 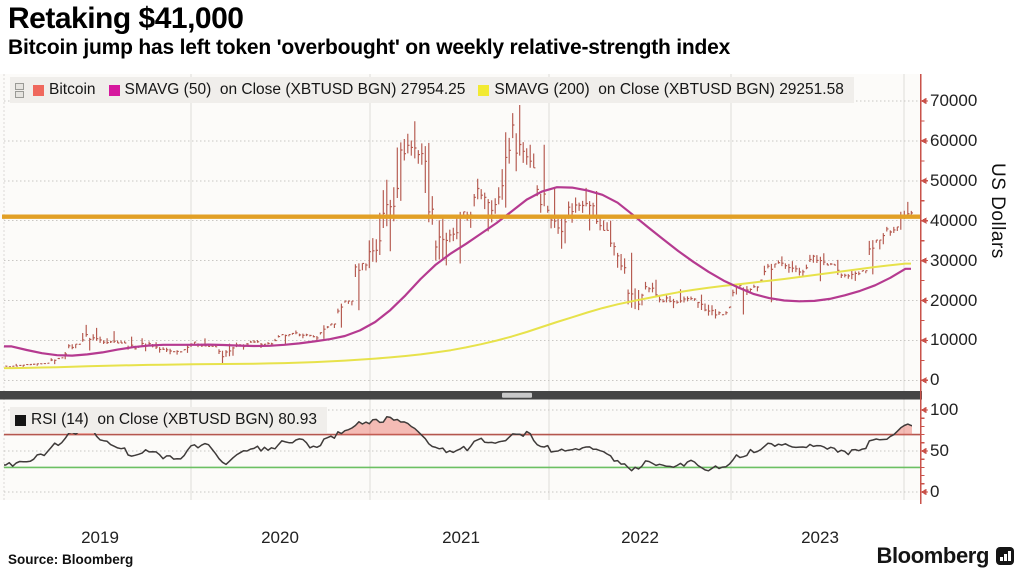 What do you see at coordinates (114, 90) in the screenshot?
I see `smavg50-swatch` at bounding box center [114, 90].